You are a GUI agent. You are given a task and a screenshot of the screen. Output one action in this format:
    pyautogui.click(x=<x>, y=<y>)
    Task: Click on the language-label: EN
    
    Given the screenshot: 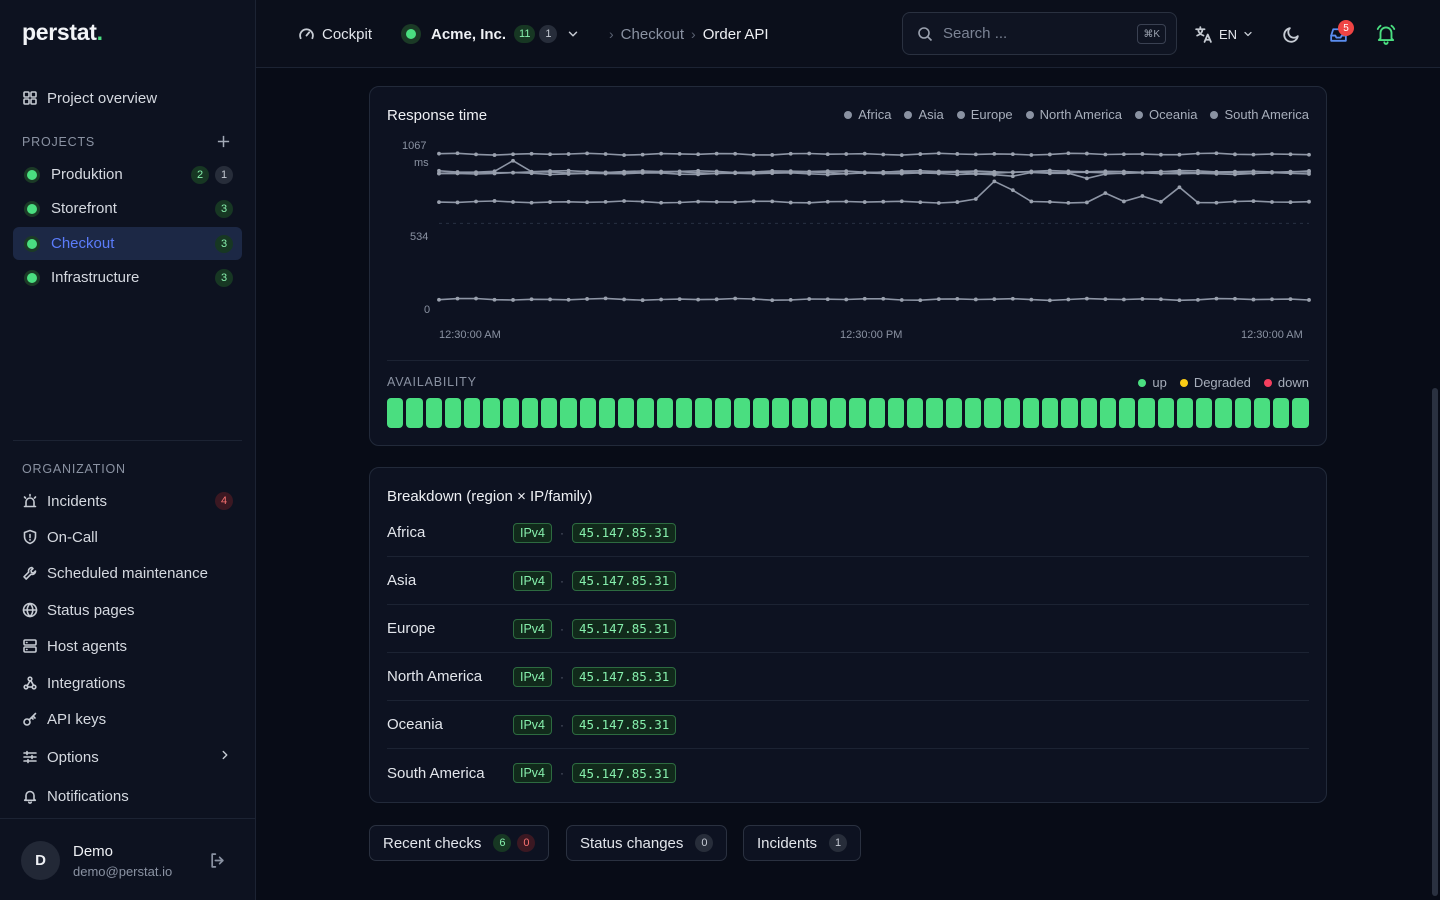 What is the action you would take?
    pyautogui.click(x=1228, y=34)
    